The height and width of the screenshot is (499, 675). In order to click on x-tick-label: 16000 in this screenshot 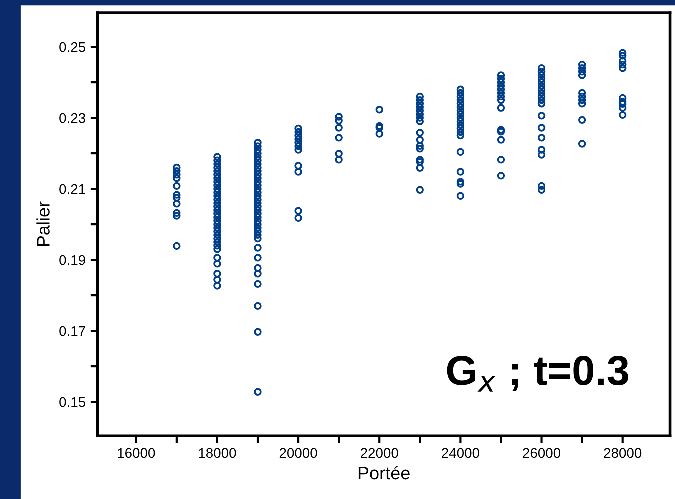, I will do `click(137, 453)`.